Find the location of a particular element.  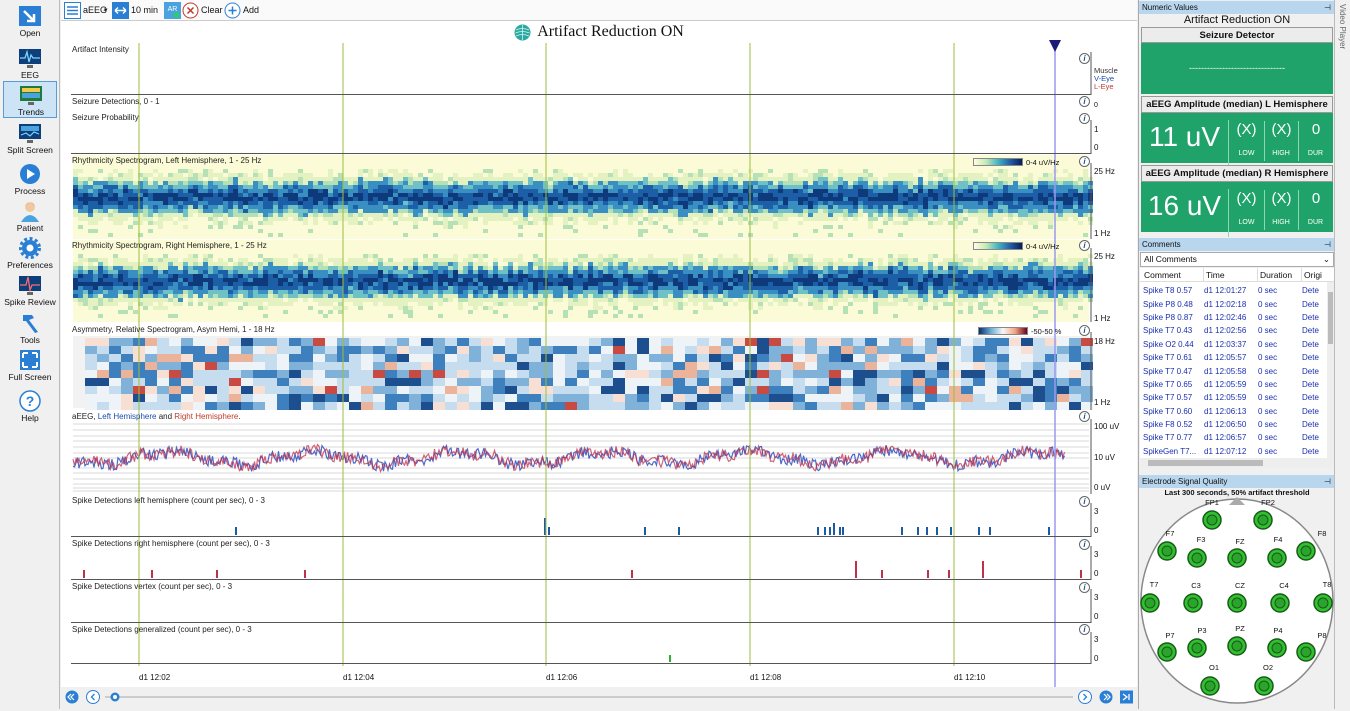

duration-label: 10 min is located at coordinates (144, 10).